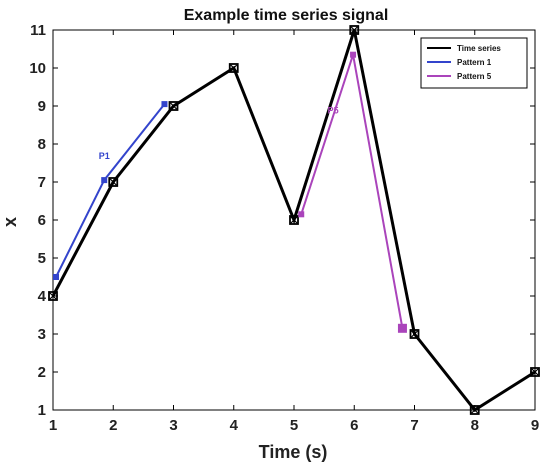 The height and width of the screenshot is (470, 550). Describe the element at coordinates (10, 222) in the screenshot. I see `y-axis-title: x` at that location.